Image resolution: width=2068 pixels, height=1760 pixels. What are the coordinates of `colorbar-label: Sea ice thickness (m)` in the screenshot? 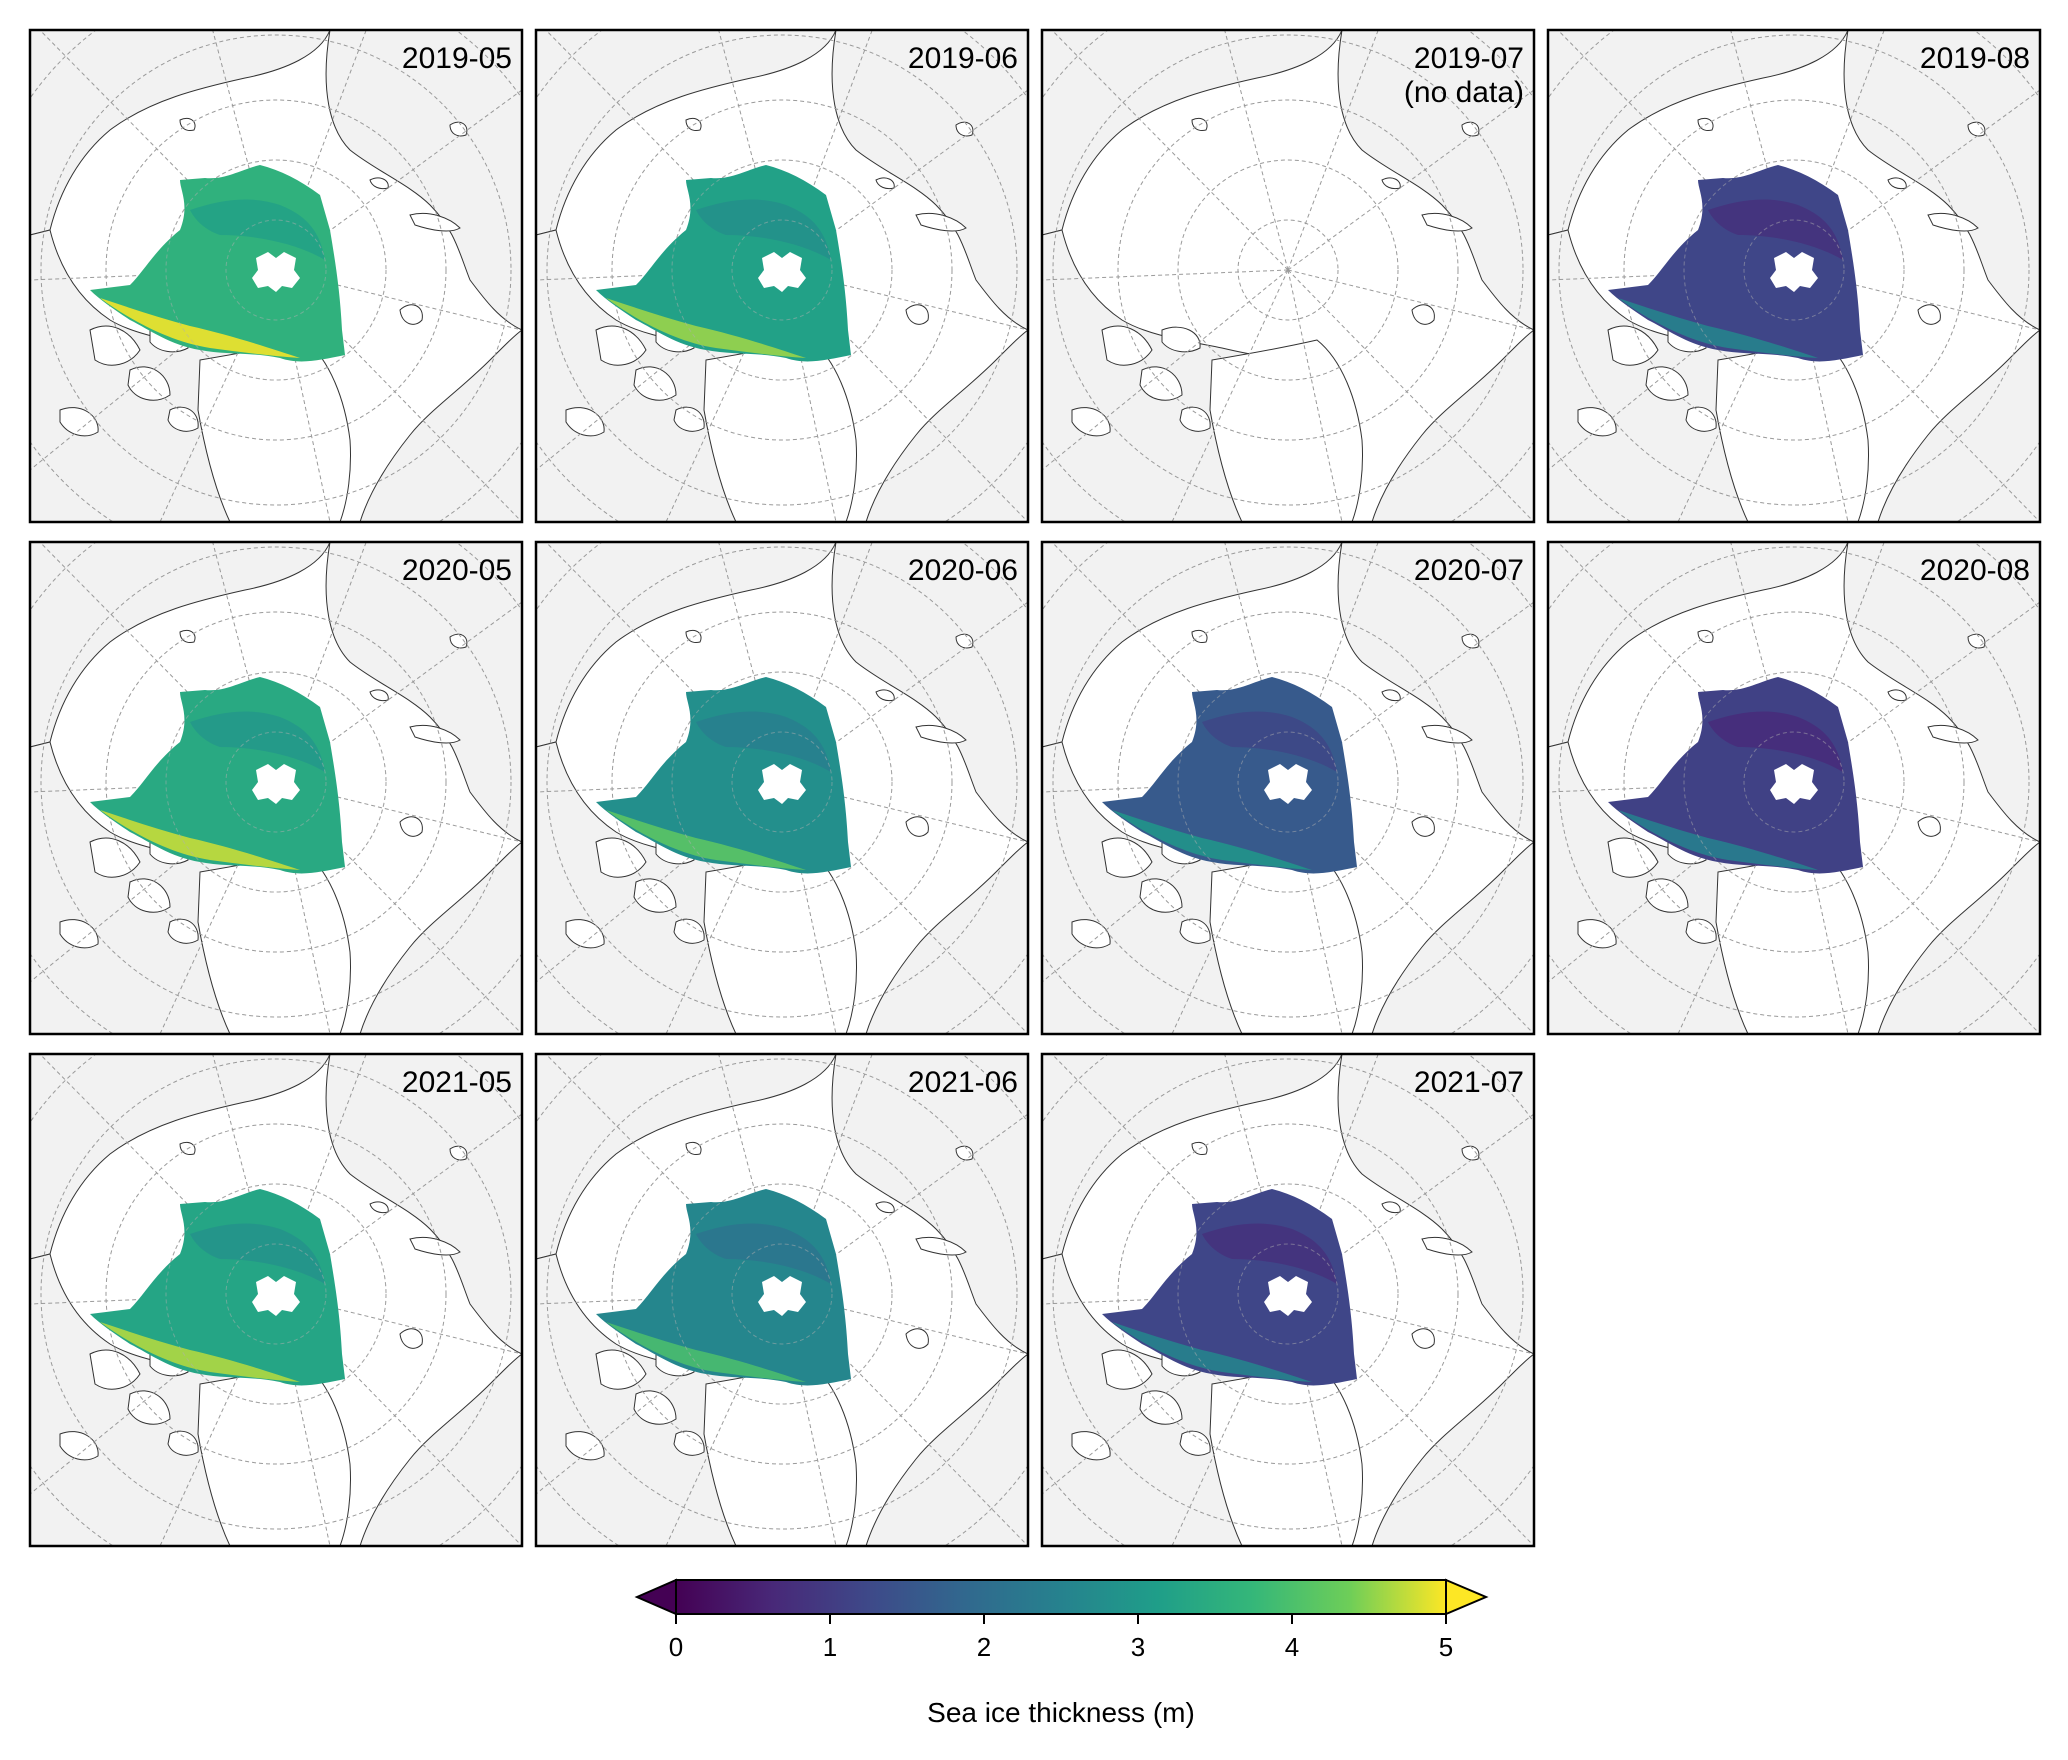 It's located at (1061, 1712).